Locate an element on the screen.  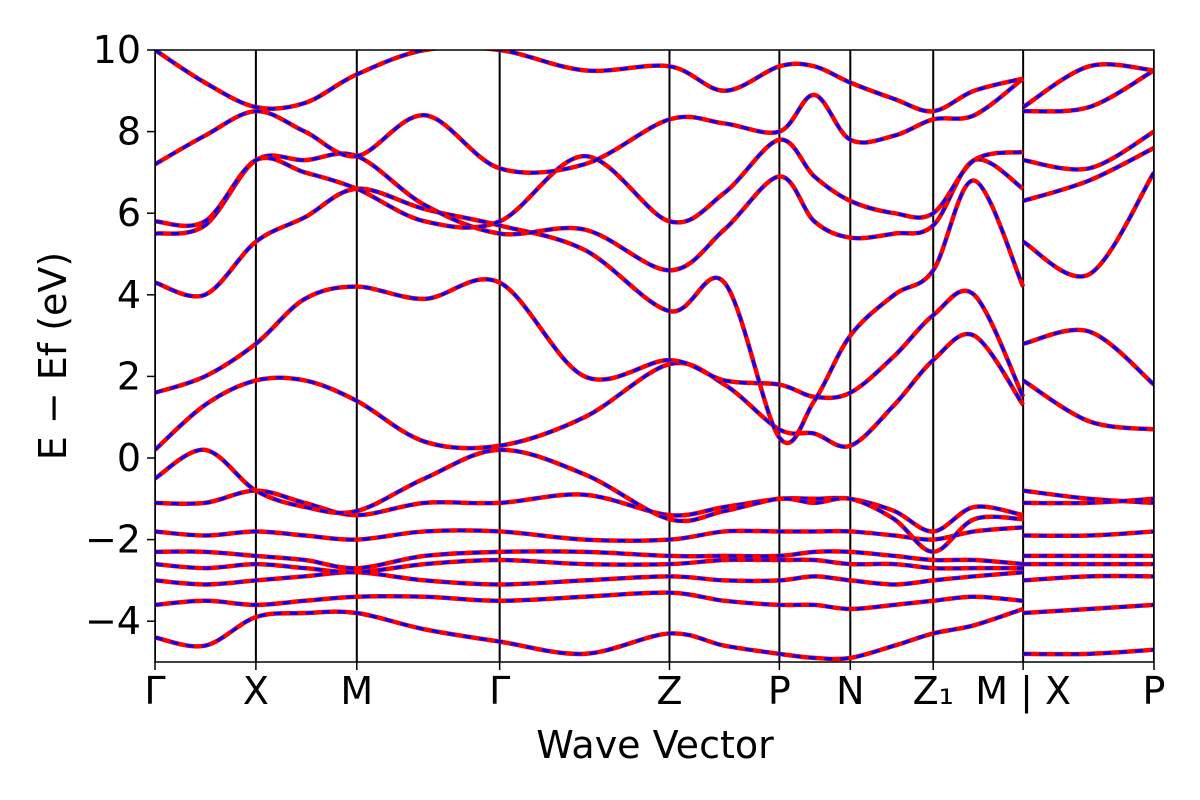
y-tick-label: −2 is located at coordinates (113, 540).